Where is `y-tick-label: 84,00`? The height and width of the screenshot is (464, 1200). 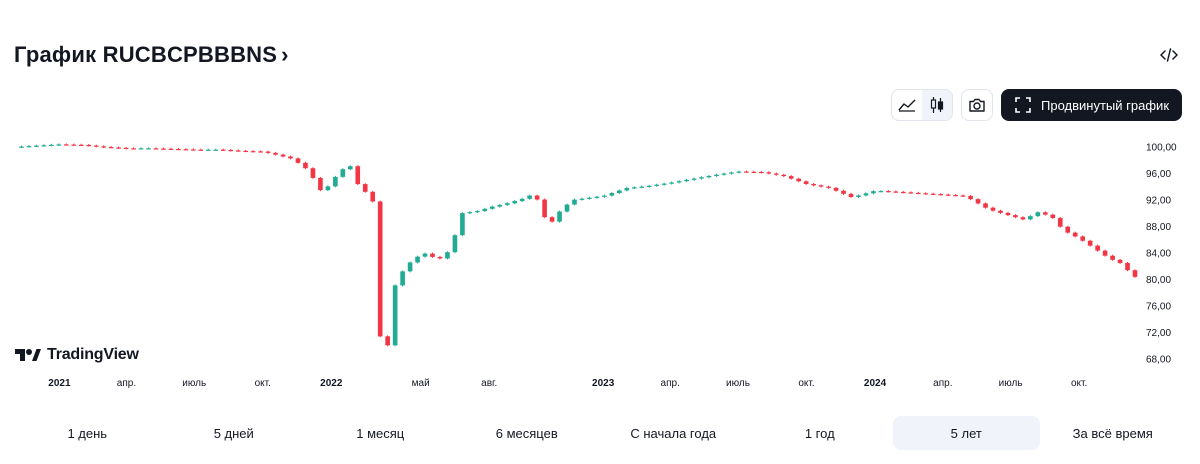
y-tick-label: 84,00 is located at coordinates (1158, 254).